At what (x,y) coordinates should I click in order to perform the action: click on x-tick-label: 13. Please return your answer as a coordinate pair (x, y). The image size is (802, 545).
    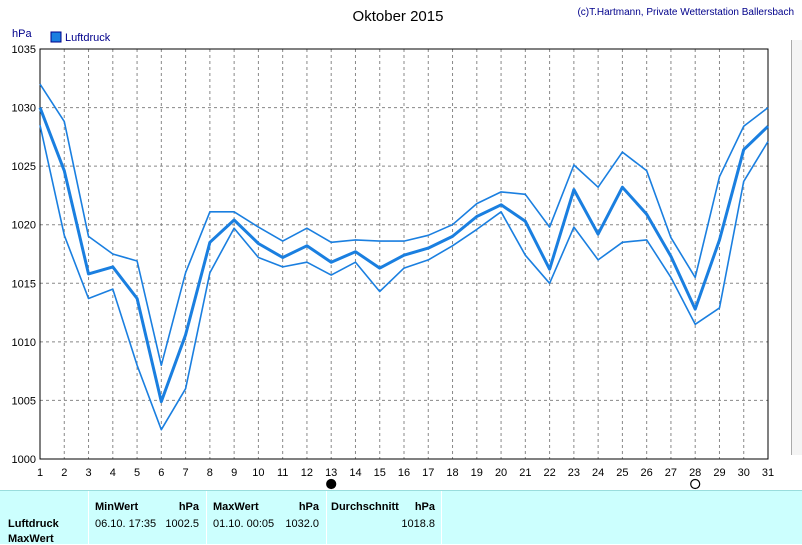
    Looking at the image, I should click on (331, 473).